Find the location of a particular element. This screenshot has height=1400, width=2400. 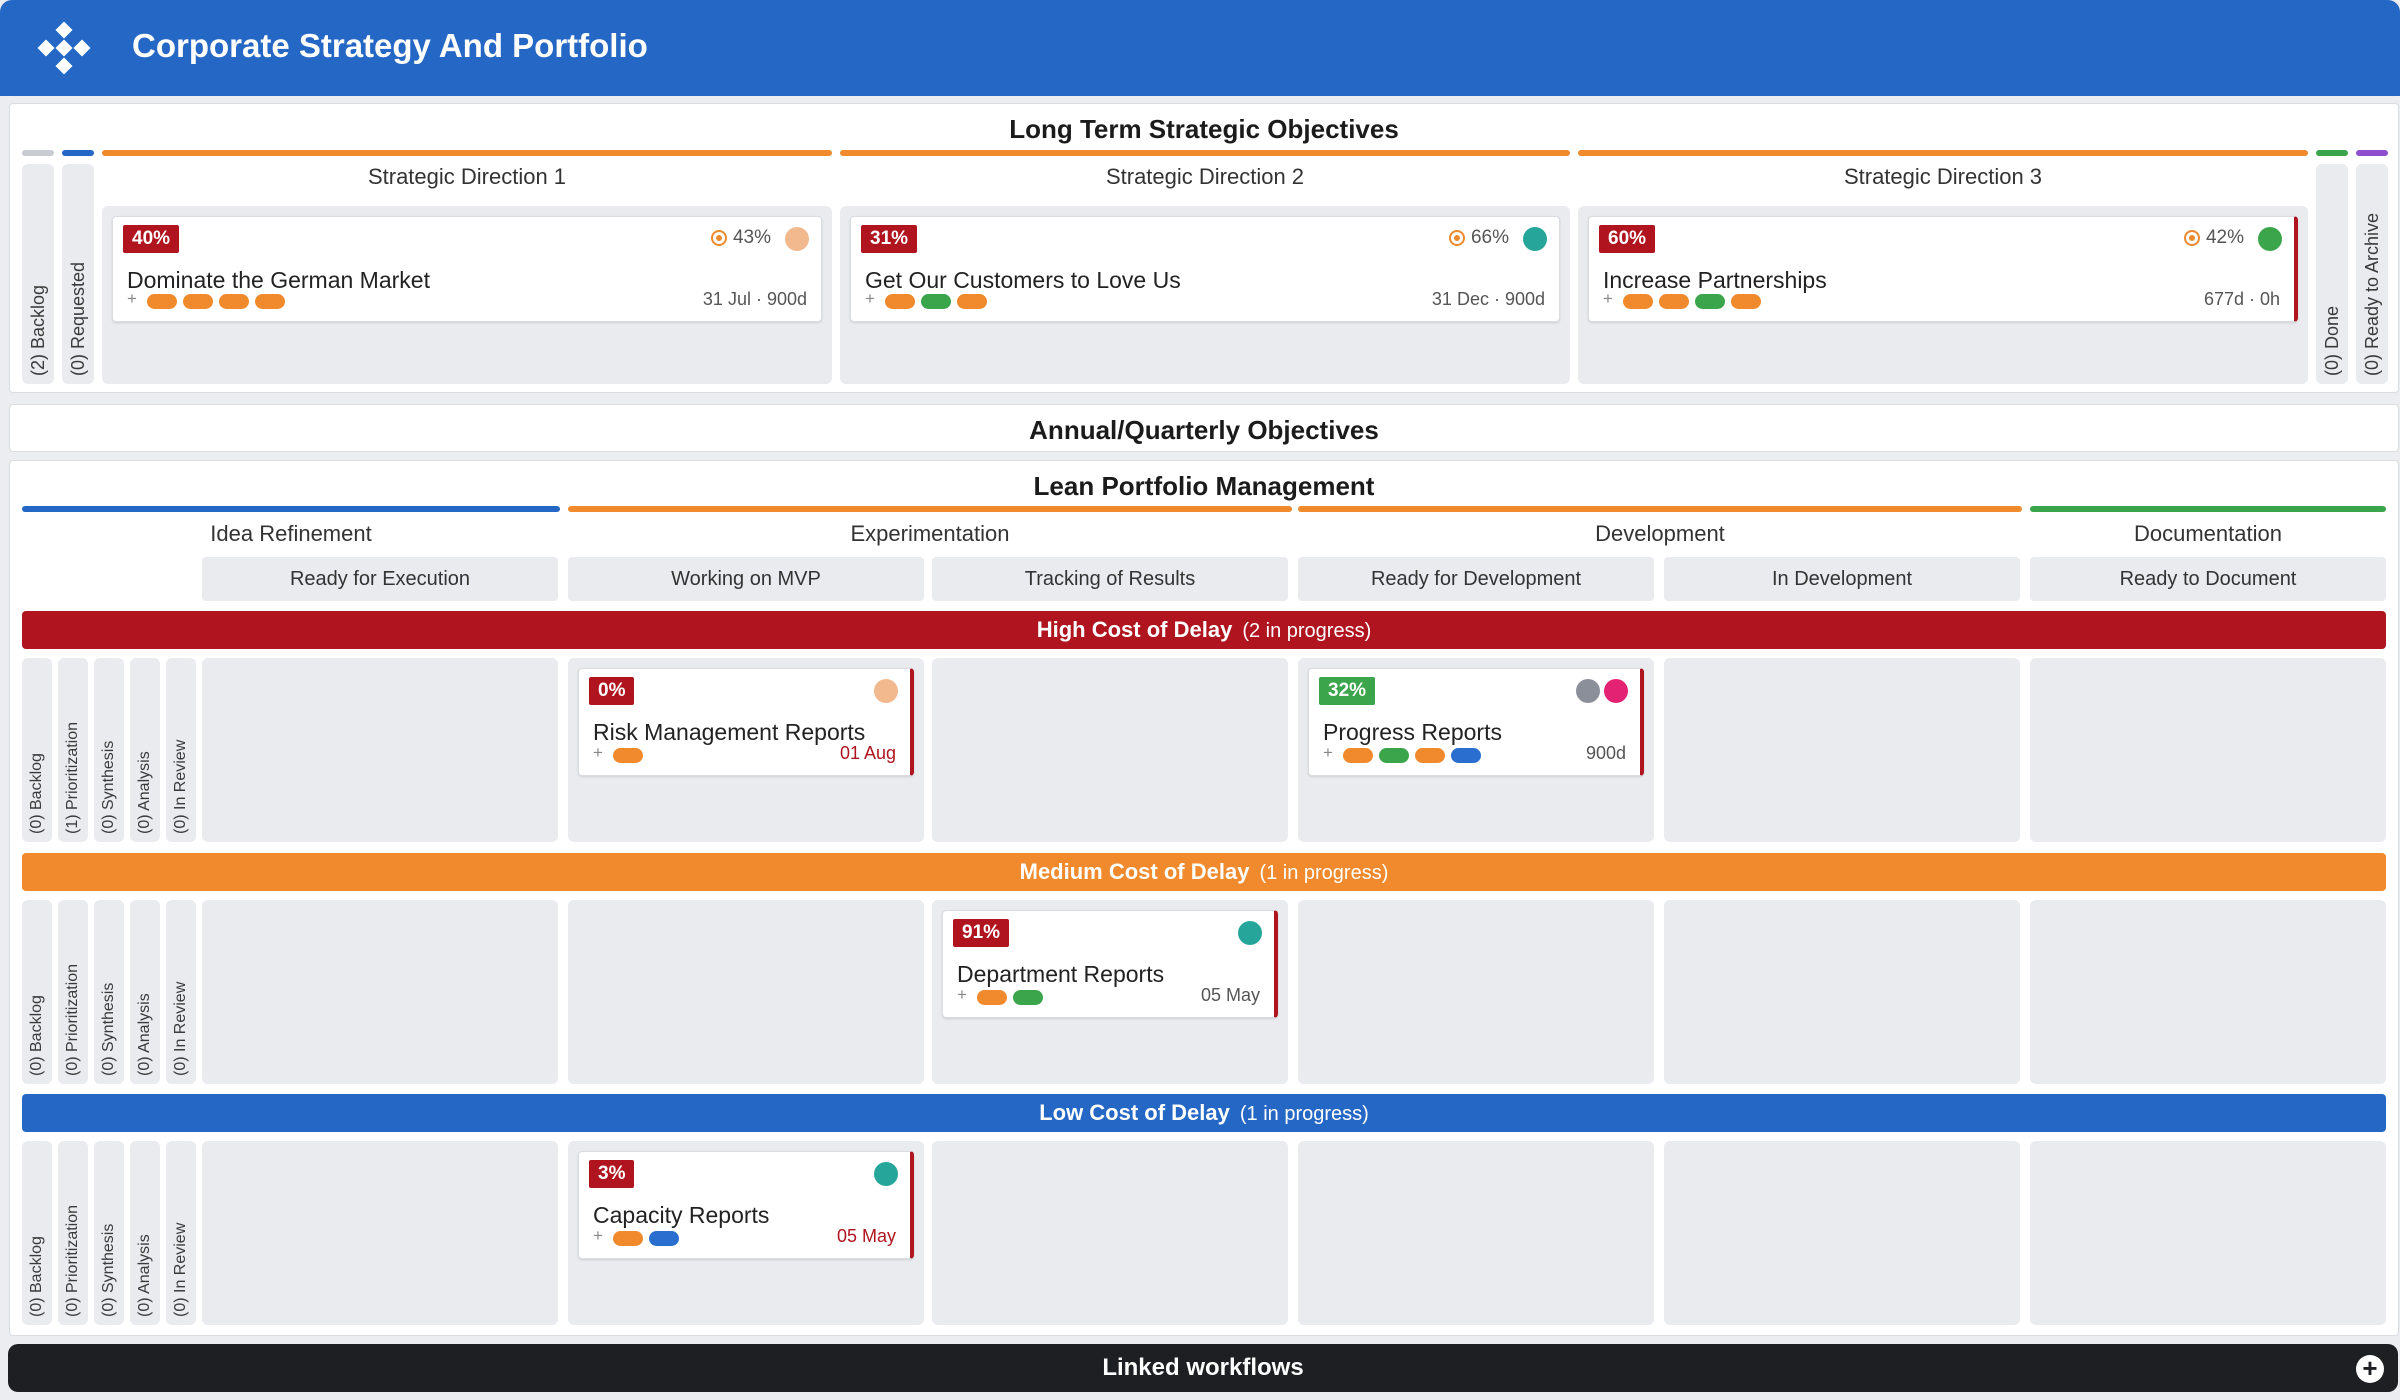

linked-workflows-bar: Linked workflows + is located at coordinates (1203, 1368).